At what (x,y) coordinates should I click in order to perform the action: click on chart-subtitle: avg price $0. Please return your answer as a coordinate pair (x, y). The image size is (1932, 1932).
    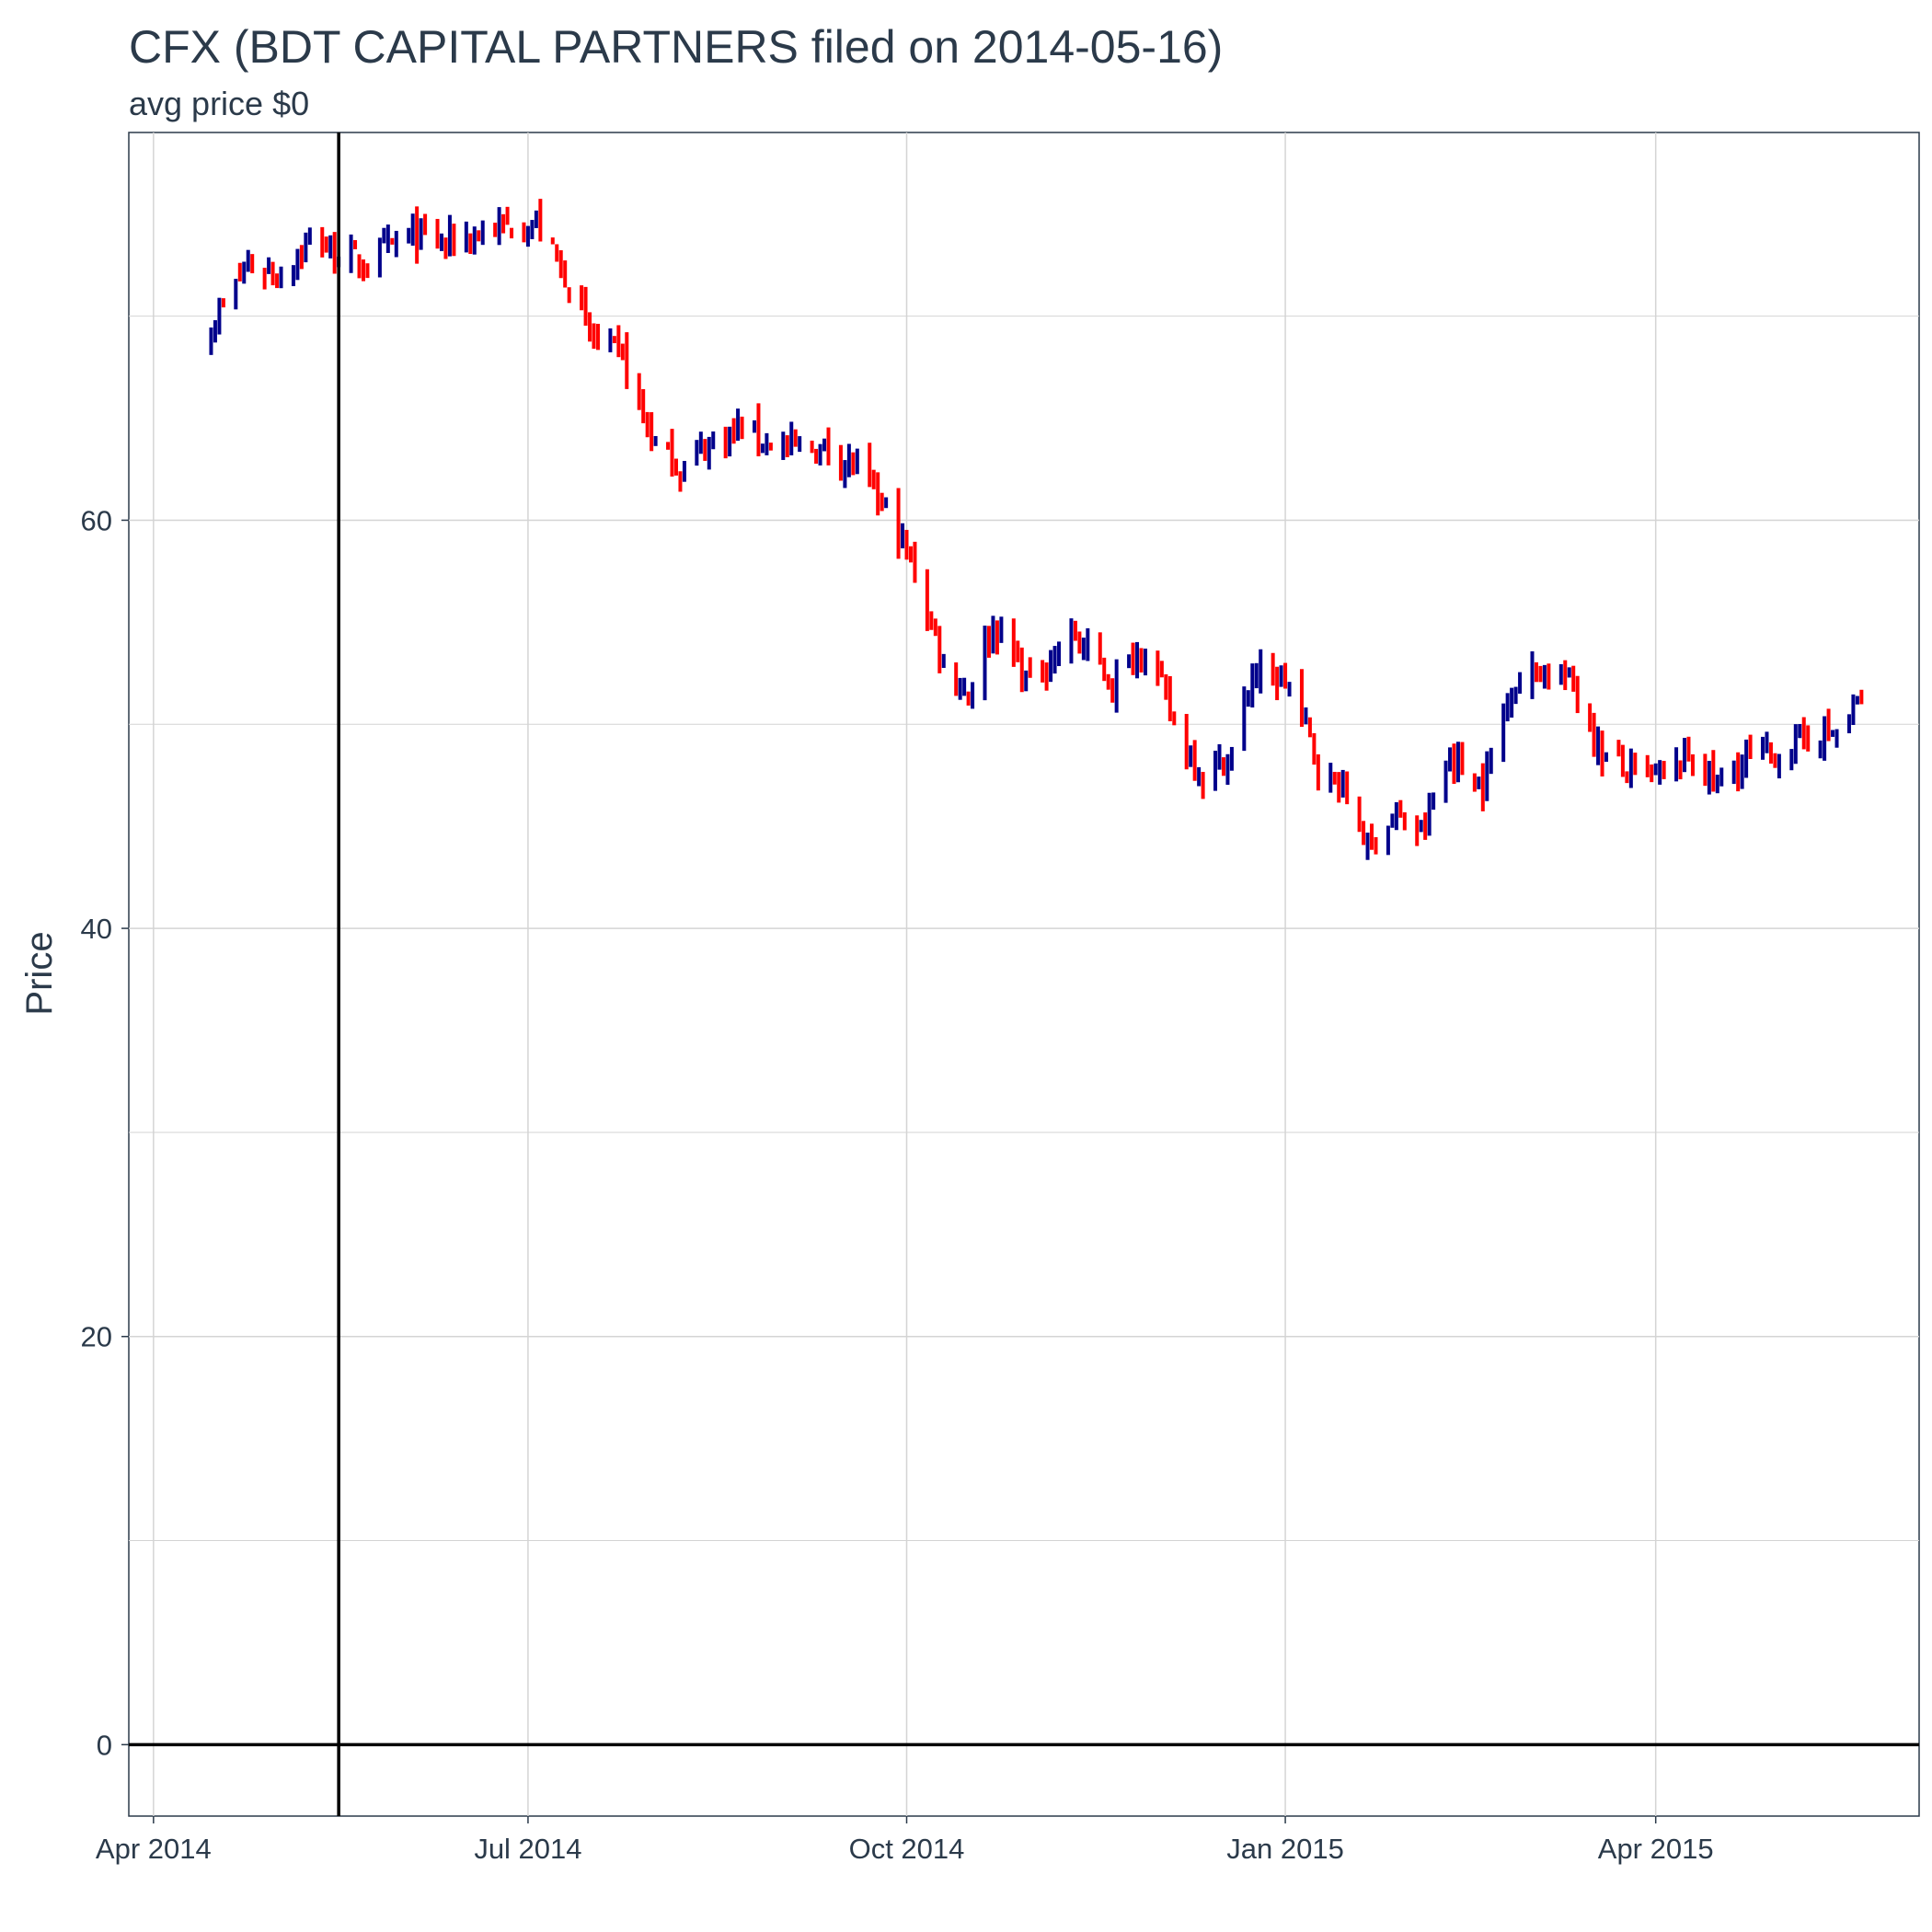
    Looking at the image, I should click on (219, 103).